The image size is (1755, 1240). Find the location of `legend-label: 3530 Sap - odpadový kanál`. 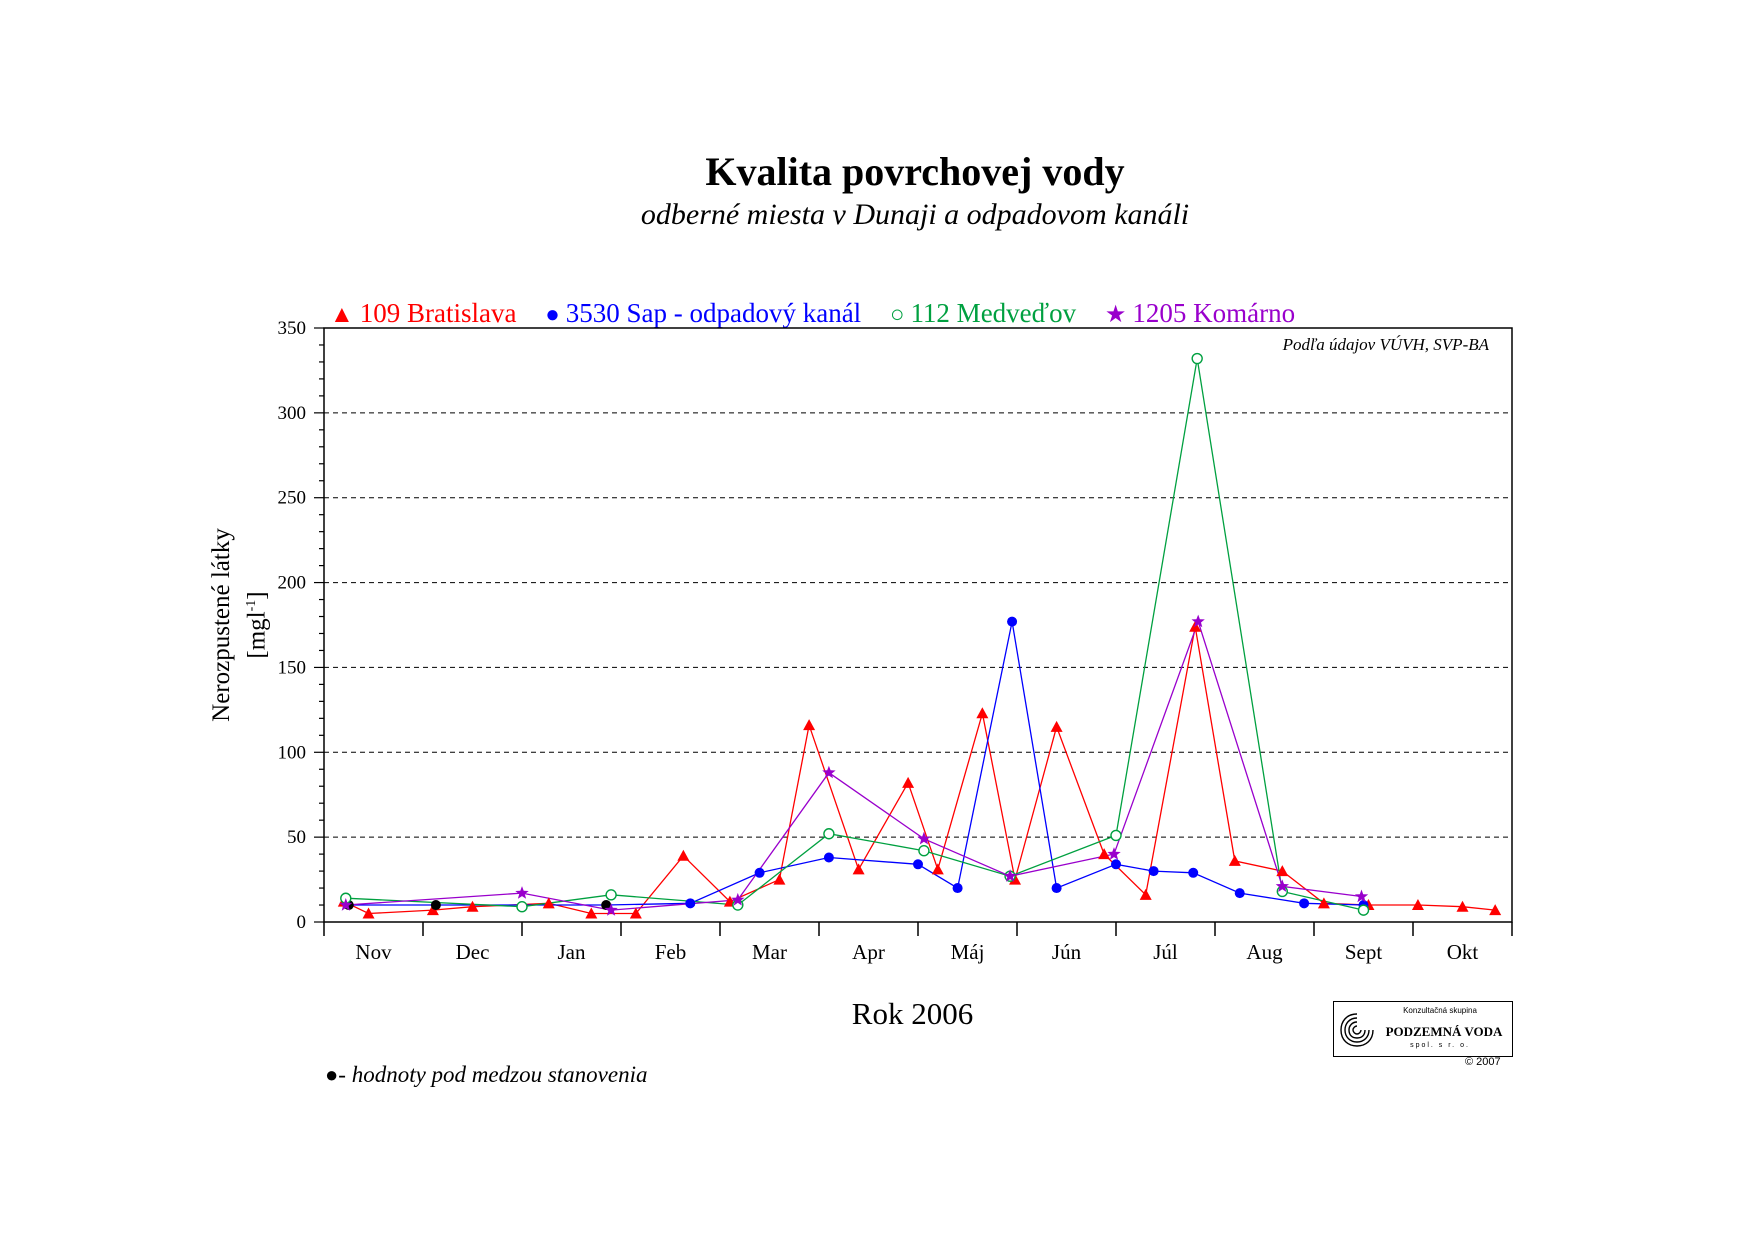

legend-label: 3530 Sap - odpadový kanál is located at coordinates (713, 313).